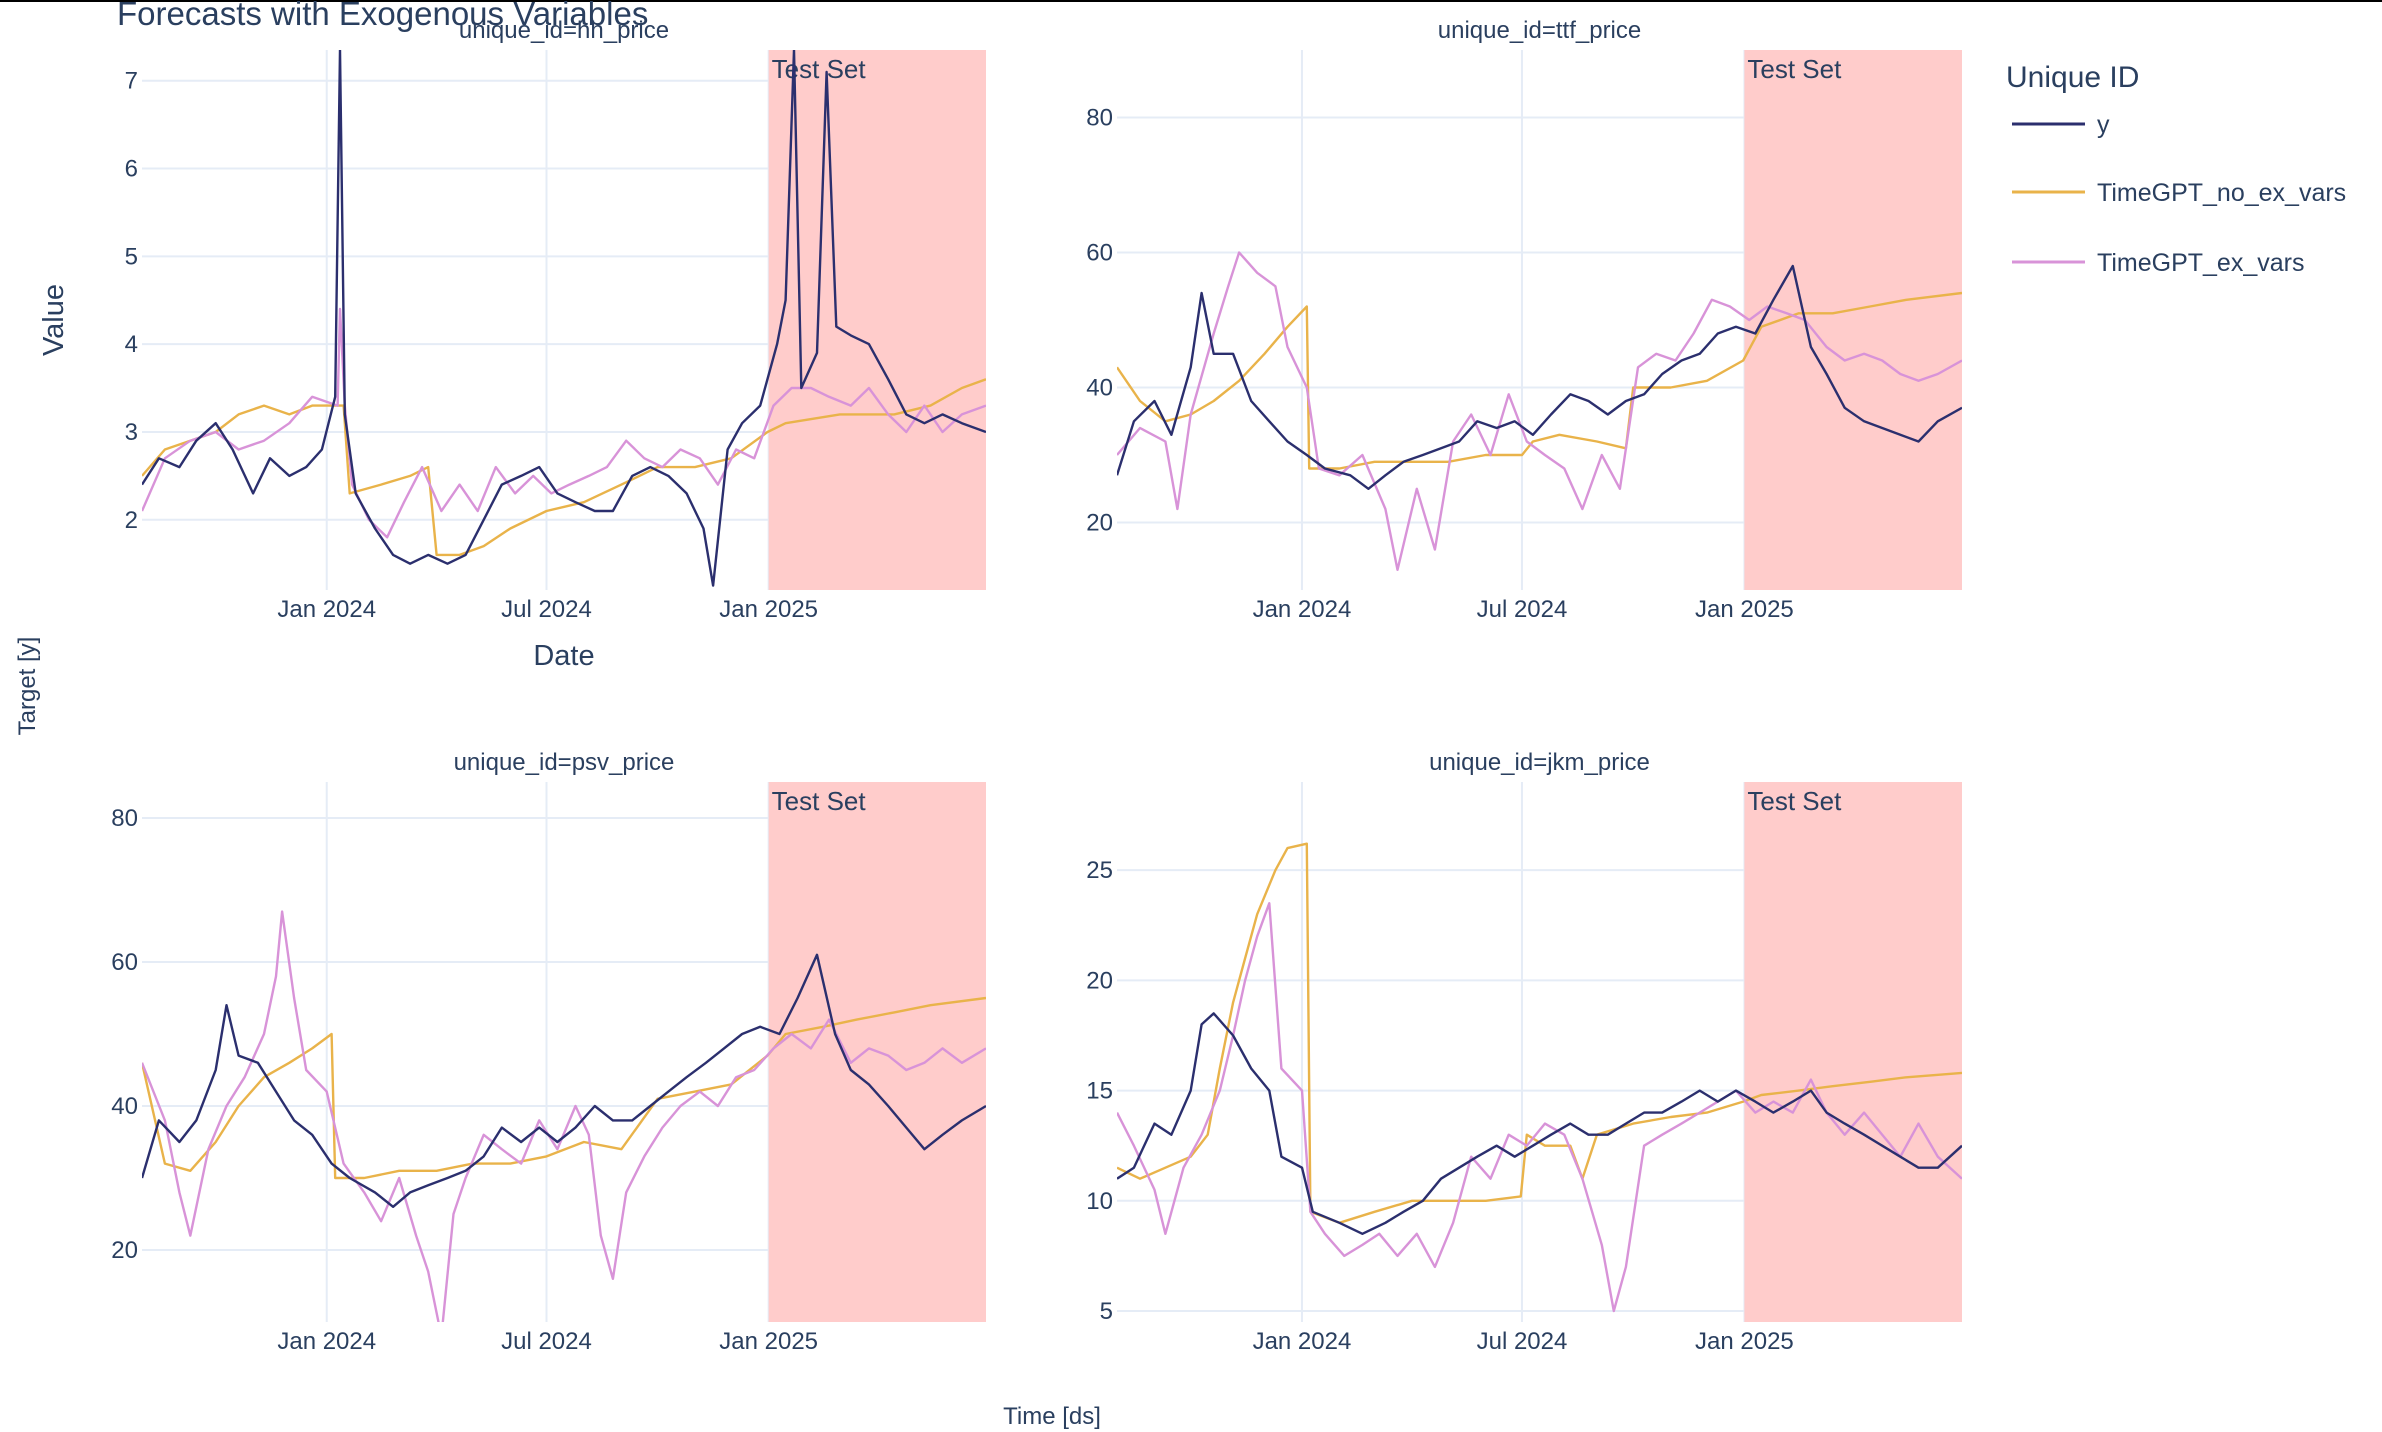 The height and width of the screenshot is (1432, 2382). Describe the element at coordinates (2221, 193) in the screenshot. I see `legend-label-timegpt-no-ex-vars: TimeGPT_no_ex_vars` at that location.